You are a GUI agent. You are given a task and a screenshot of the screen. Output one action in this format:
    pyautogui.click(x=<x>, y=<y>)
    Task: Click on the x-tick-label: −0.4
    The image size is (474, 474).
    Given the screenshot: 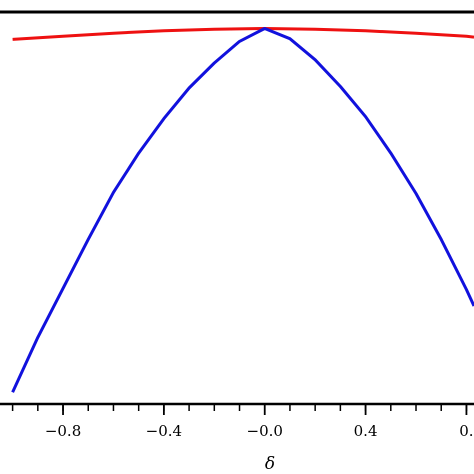 What is the action you would take?
    pyautogui.click(x=164, y=431)
    